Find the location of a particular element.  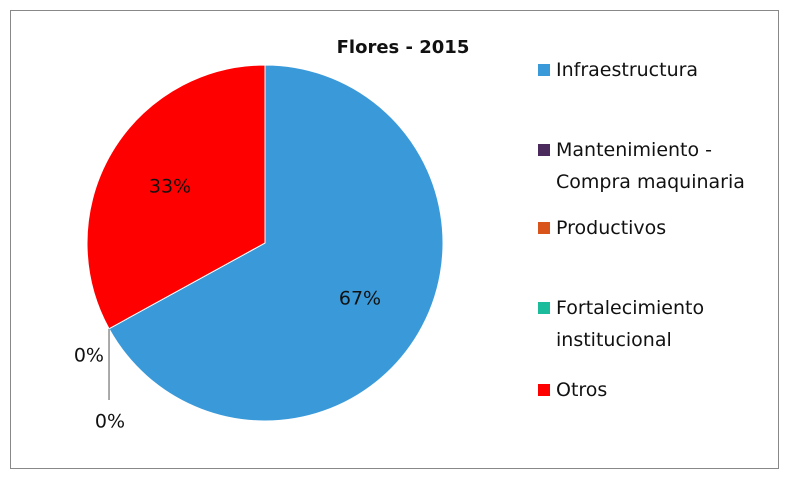

legend-label: Productivos is located at coordinates (611, 228).